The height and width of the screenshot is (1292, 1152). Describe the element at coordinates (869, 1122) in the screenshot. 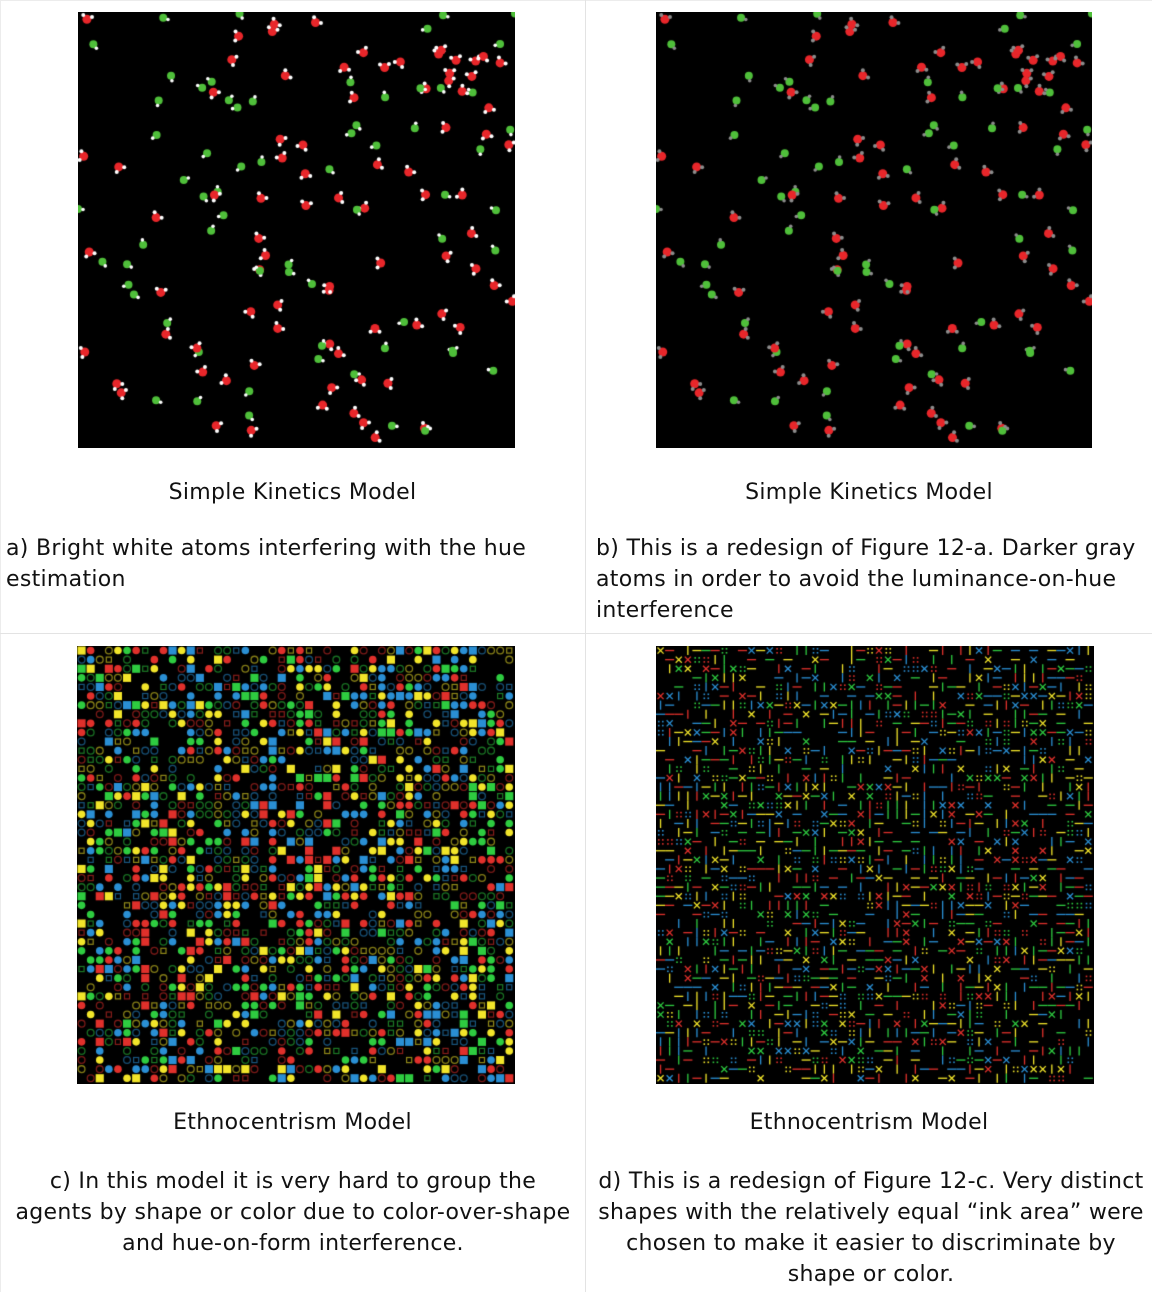

I see `panel-d-model-title: Ethnocentrism Model` at that location.